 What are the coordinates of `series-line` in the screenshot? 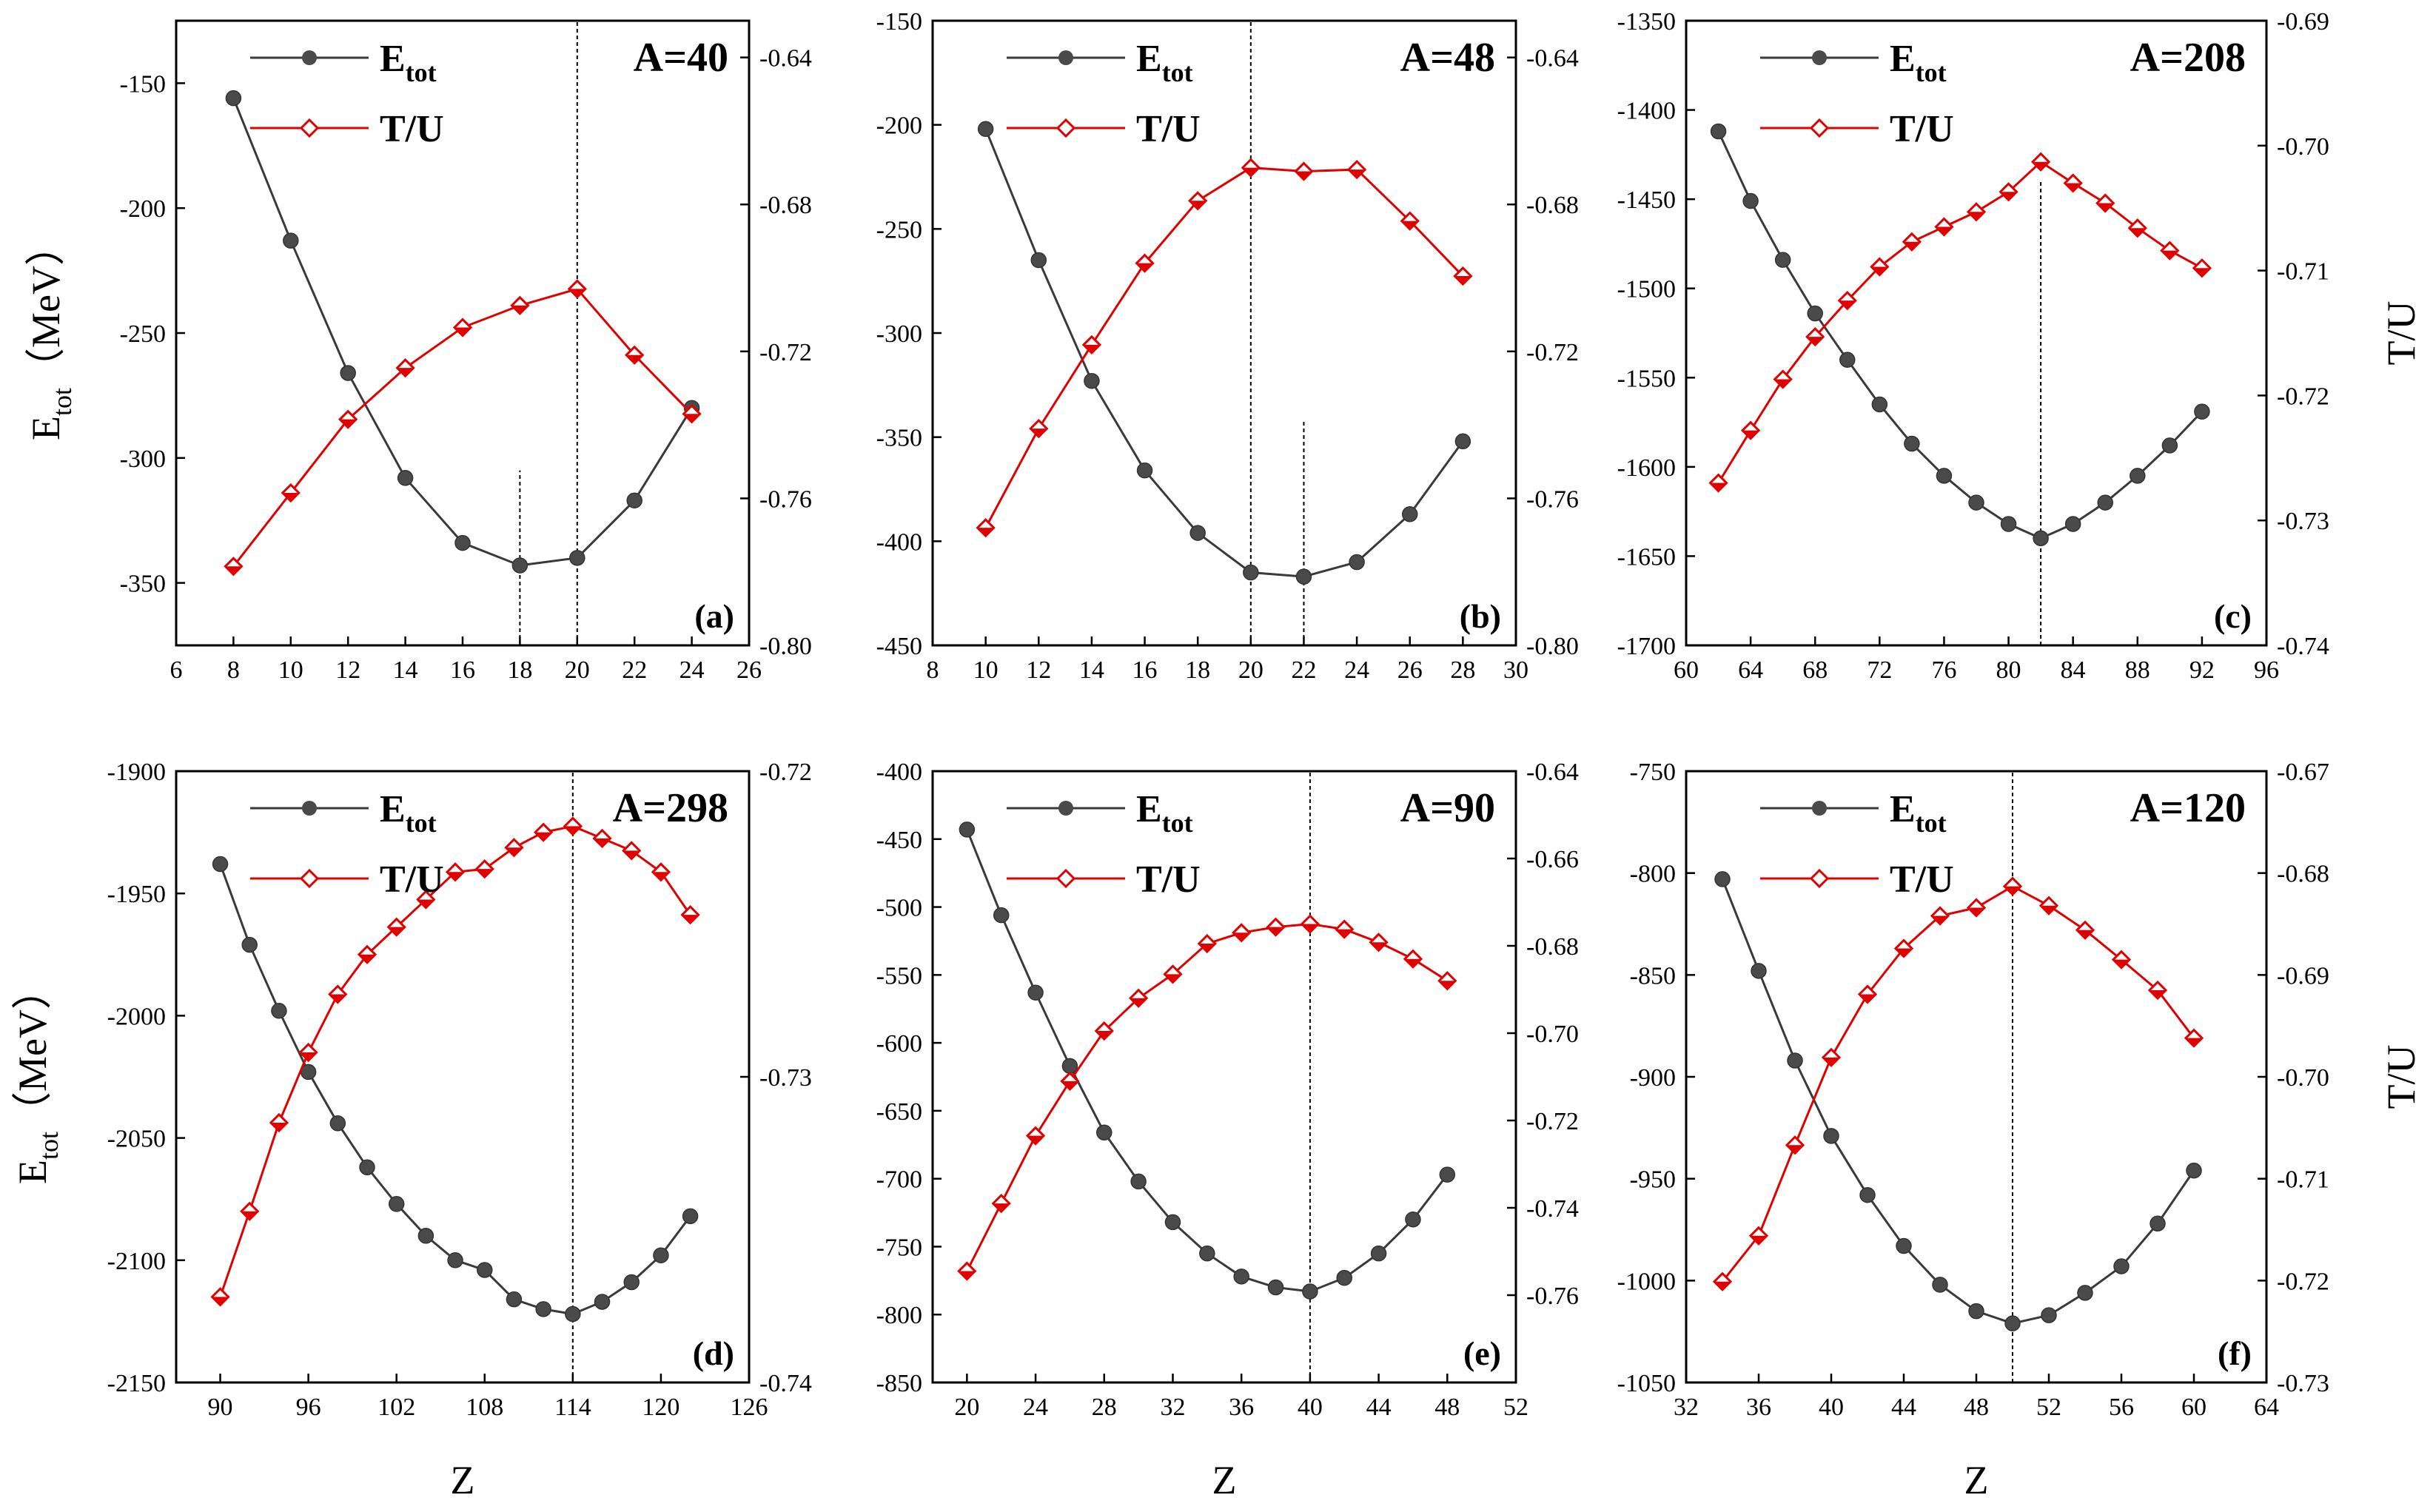 It's located at (1224, 353).